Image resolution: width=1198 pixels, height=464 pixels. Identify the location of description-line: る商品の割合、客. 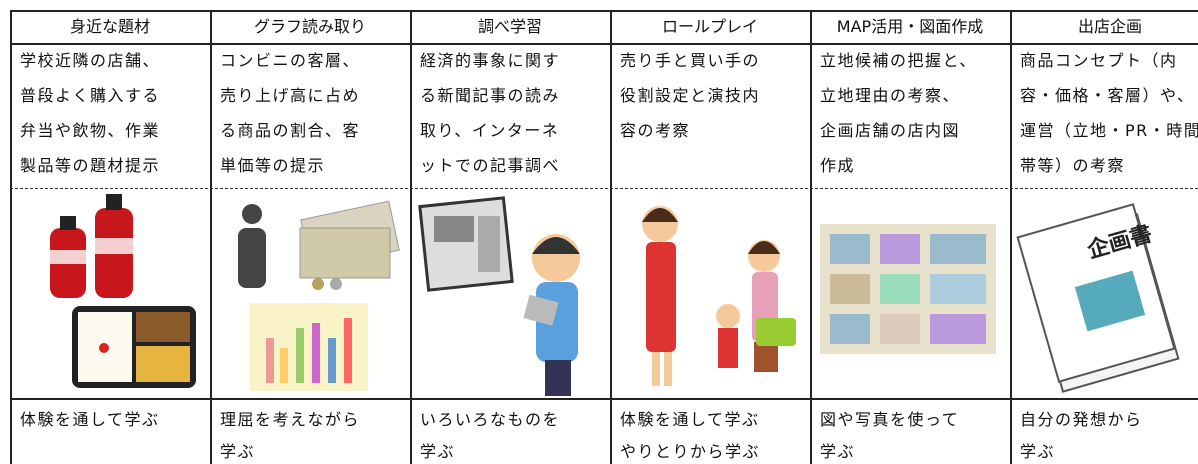
(290, 130).